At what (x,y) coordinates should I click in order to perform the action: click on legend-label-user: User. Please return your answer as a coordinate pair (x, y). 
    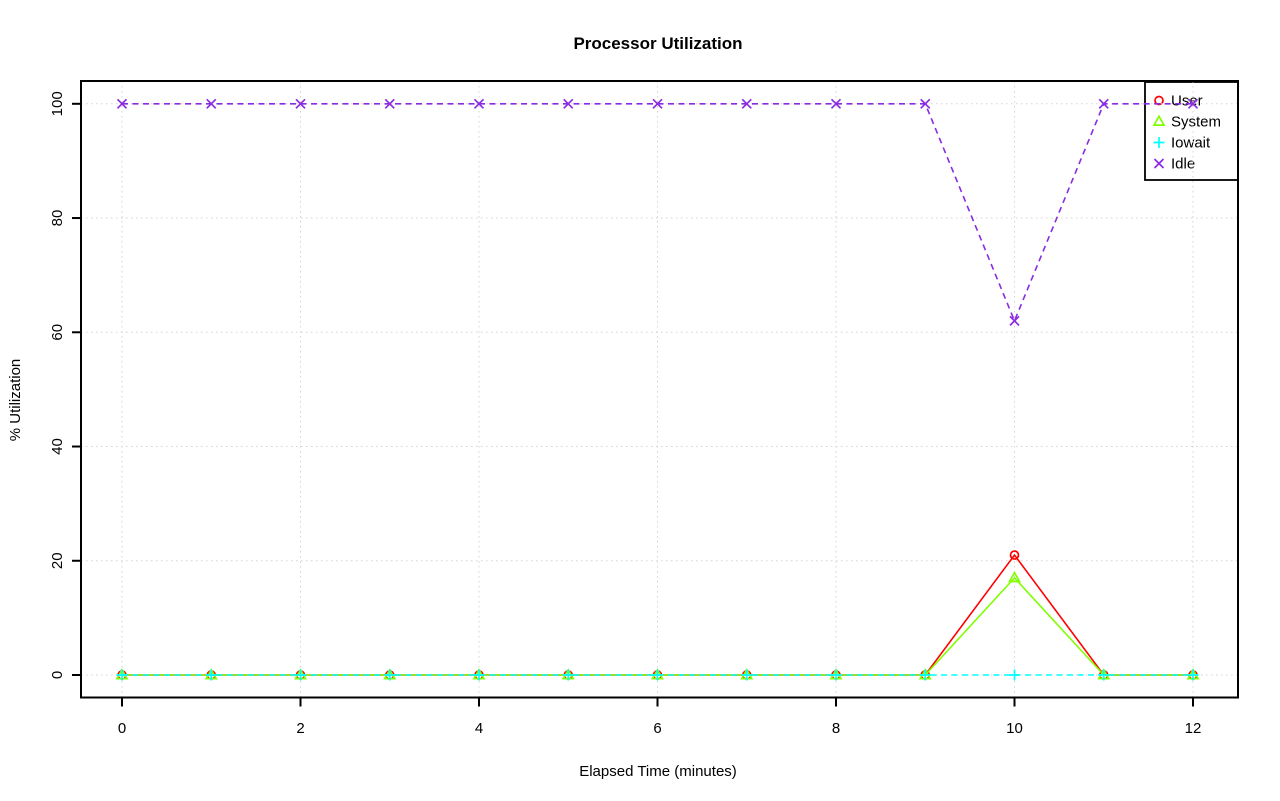
    Looking at the image, I should click on (1187, 101).